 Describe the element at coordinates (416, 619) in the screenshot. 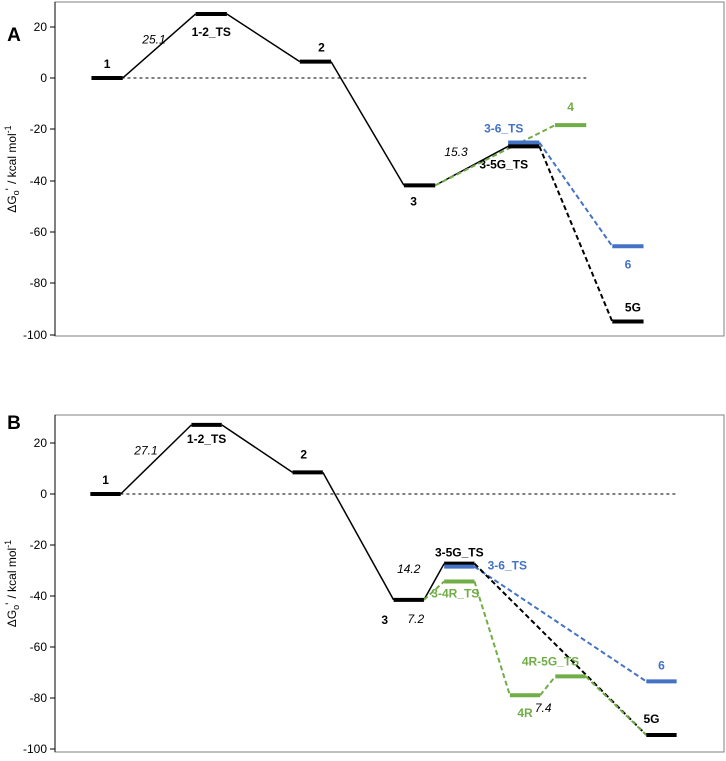

I see `barrier-annotation: 7.2` at that location.